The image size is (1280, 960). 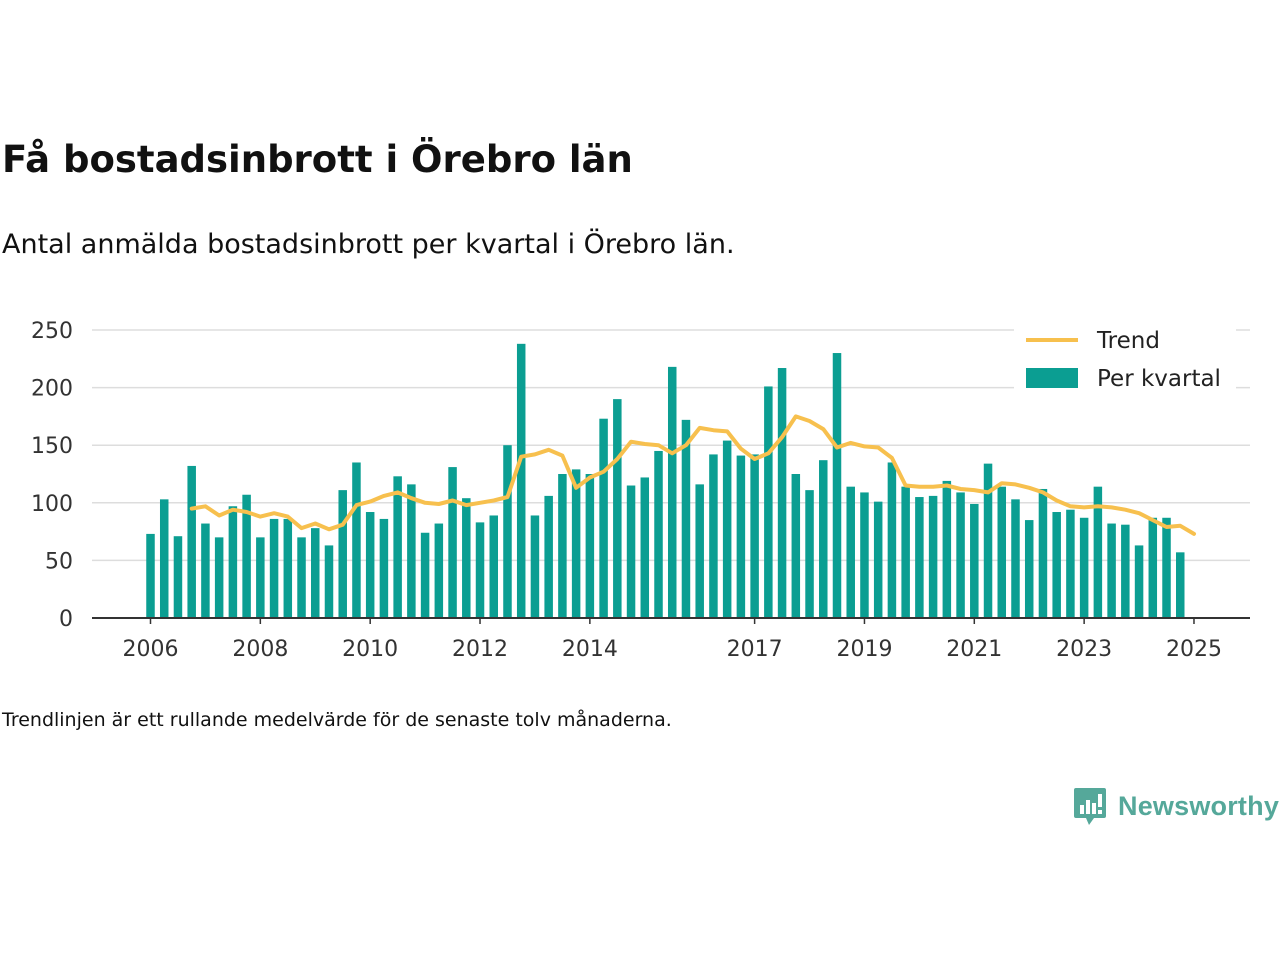 I want to click on y-tick-label: 100, so click(x=52, y=504).